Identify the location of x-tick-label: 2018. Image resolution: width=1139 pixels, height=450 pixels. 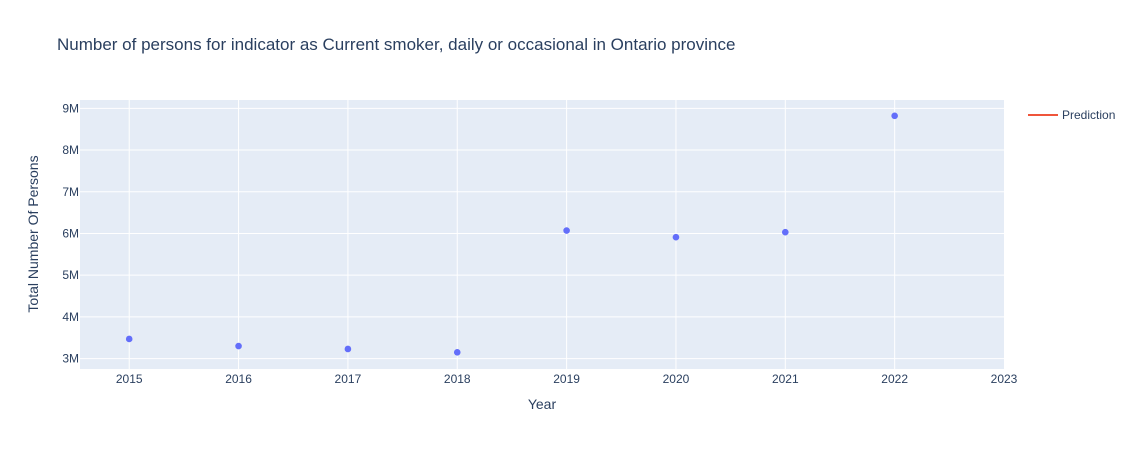
(457, 379).